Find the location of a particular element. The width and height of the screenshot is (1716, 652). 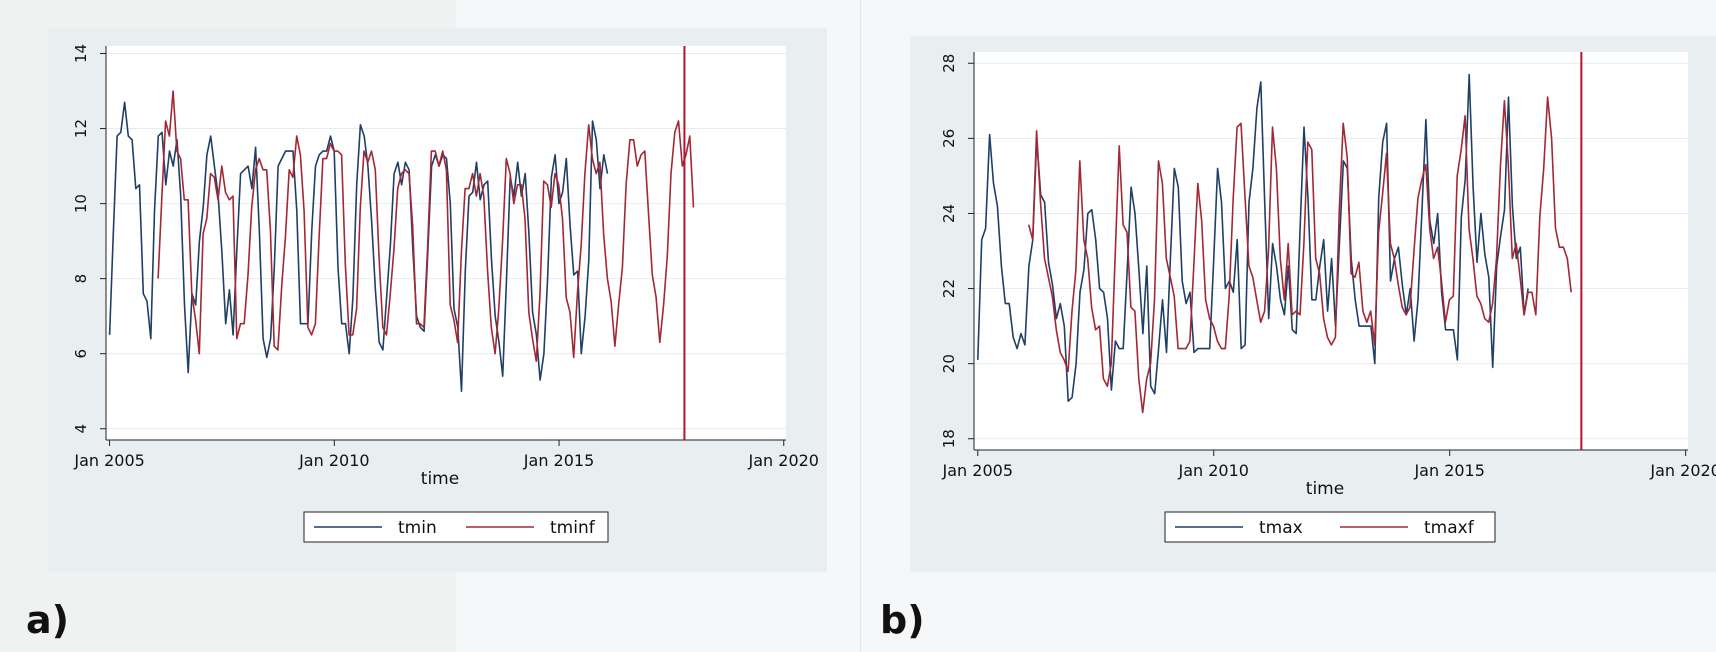

legend-label-tmax: tmax is located at coordinates (1281, 528).